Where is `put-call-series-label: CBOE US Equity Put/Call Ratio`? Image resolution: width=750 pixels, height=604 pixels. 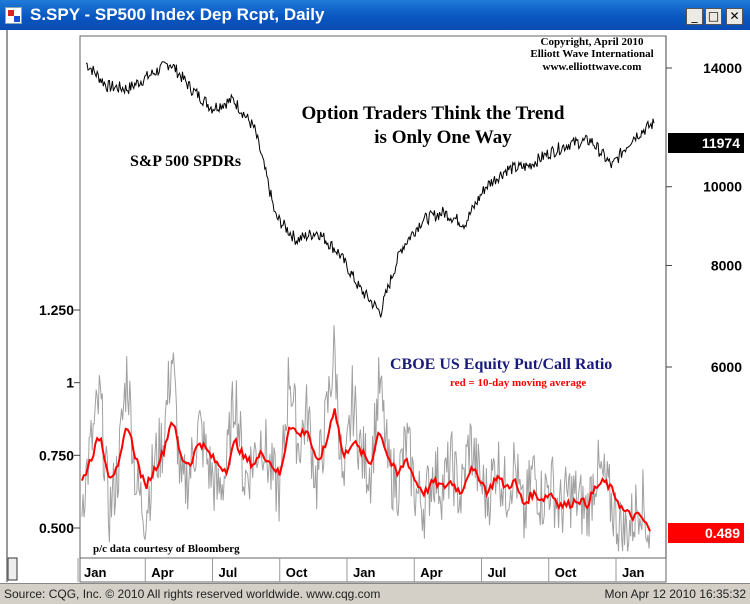 put-call-series-label: CBOE US Equity Put/Call Ratio is located at coordinates (501, 364).